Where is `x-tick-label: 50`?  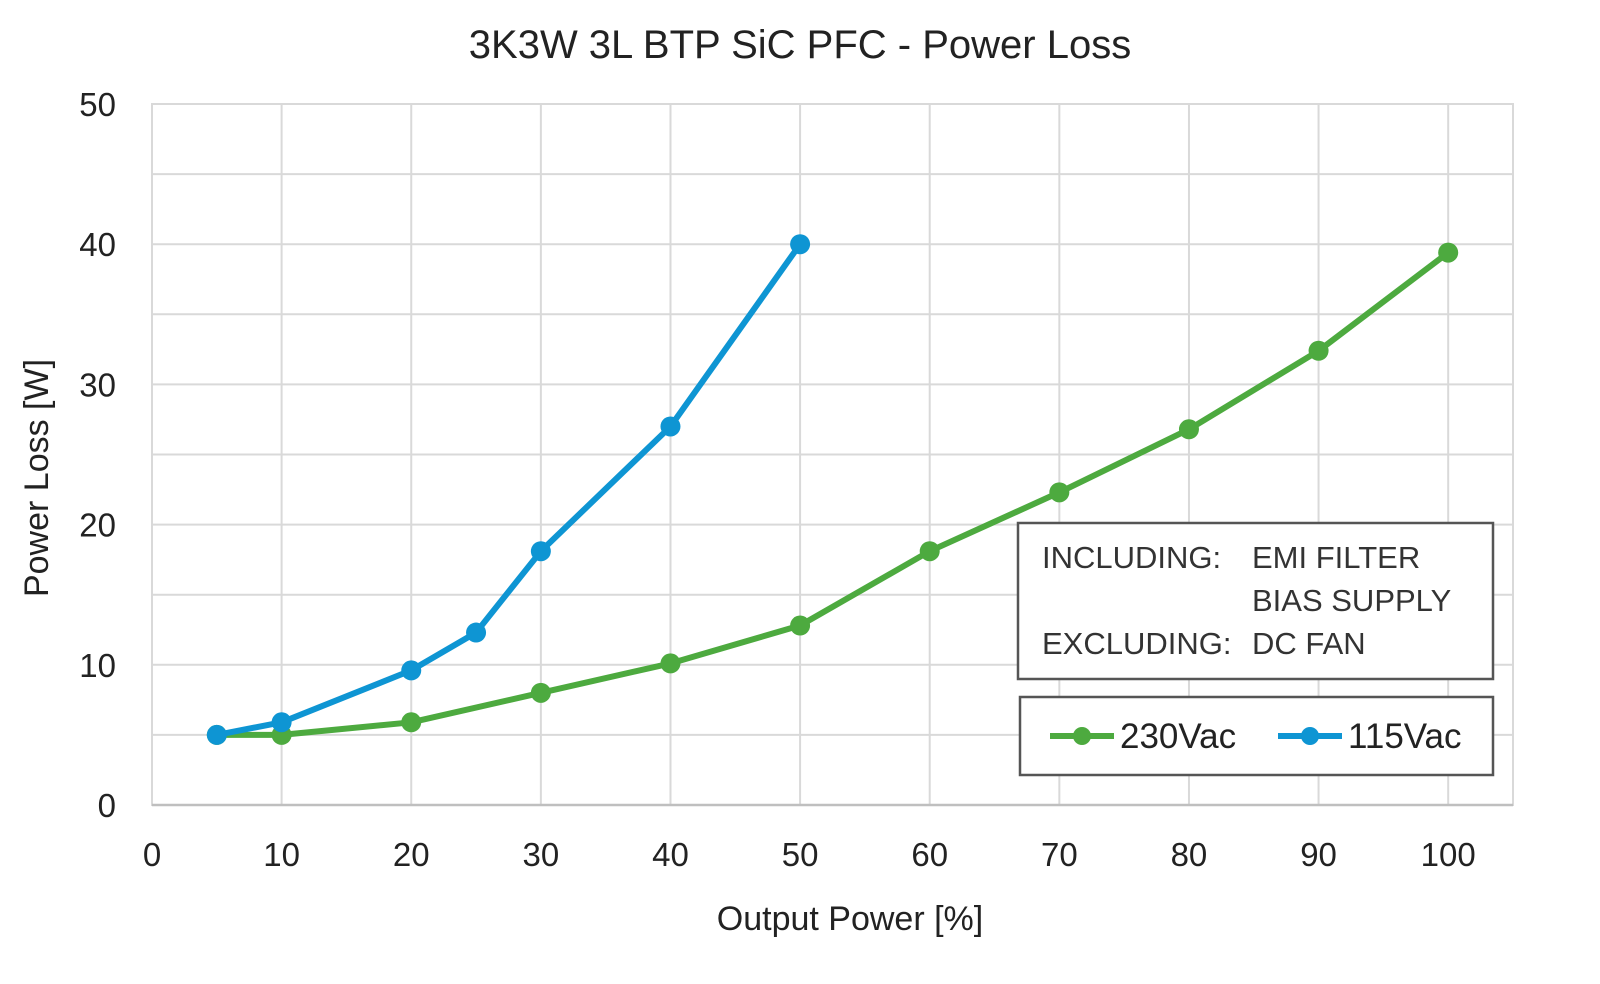 x-tick-label: 50 is located at coordinates (800, 854).